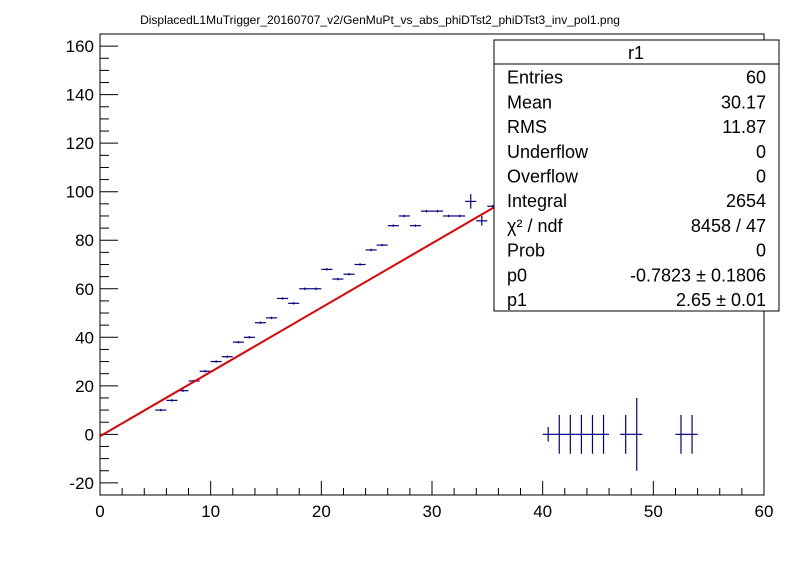  I want to click on stats-box-name: r1, so click(636, 53).